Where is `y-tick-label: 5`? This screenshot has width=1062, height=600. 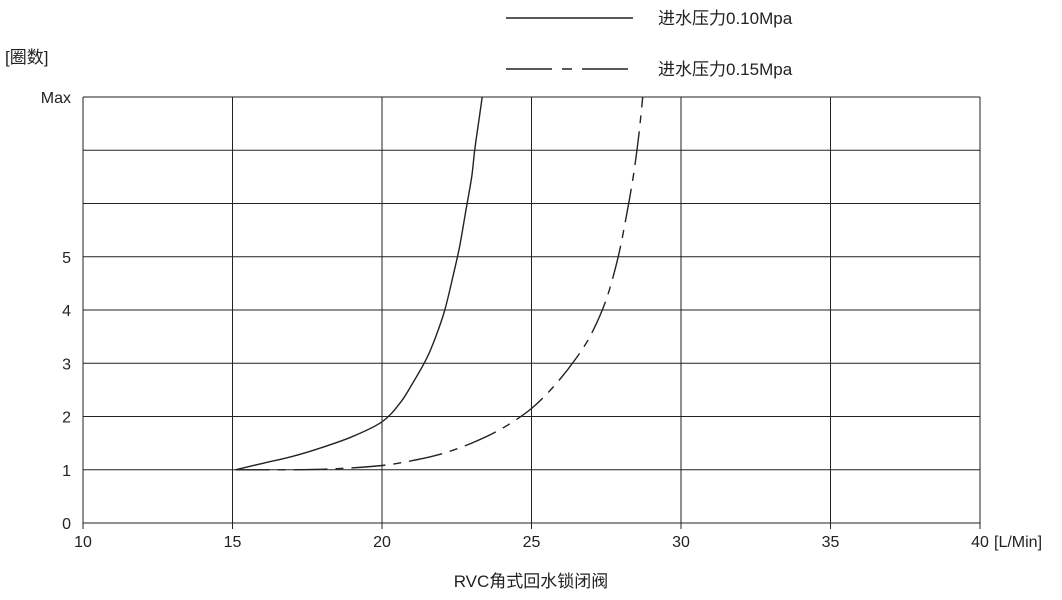
y-tick-label: 5 is located at coordinates (66, 258).